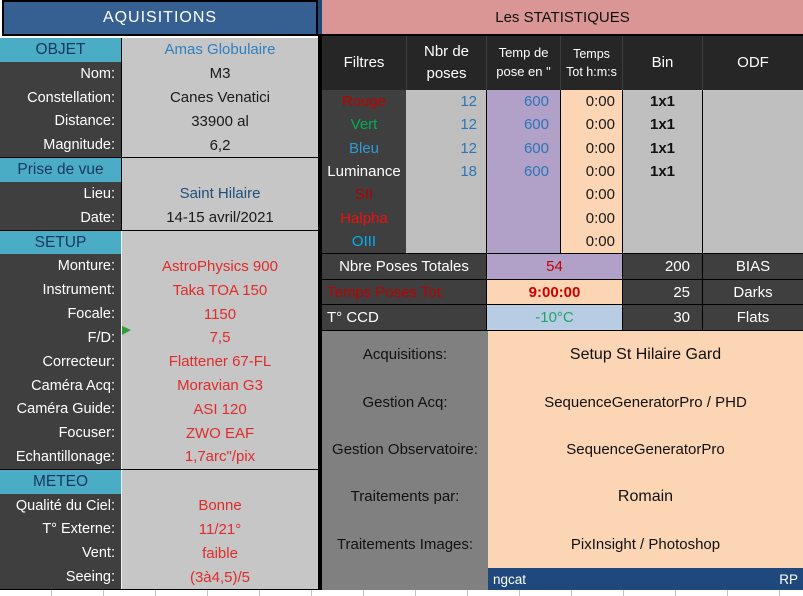  What do you see at coordinates (60, 145) in the screenshot?
I see `row-label-cell: Magnitude:` at bounding box center [60, 145].